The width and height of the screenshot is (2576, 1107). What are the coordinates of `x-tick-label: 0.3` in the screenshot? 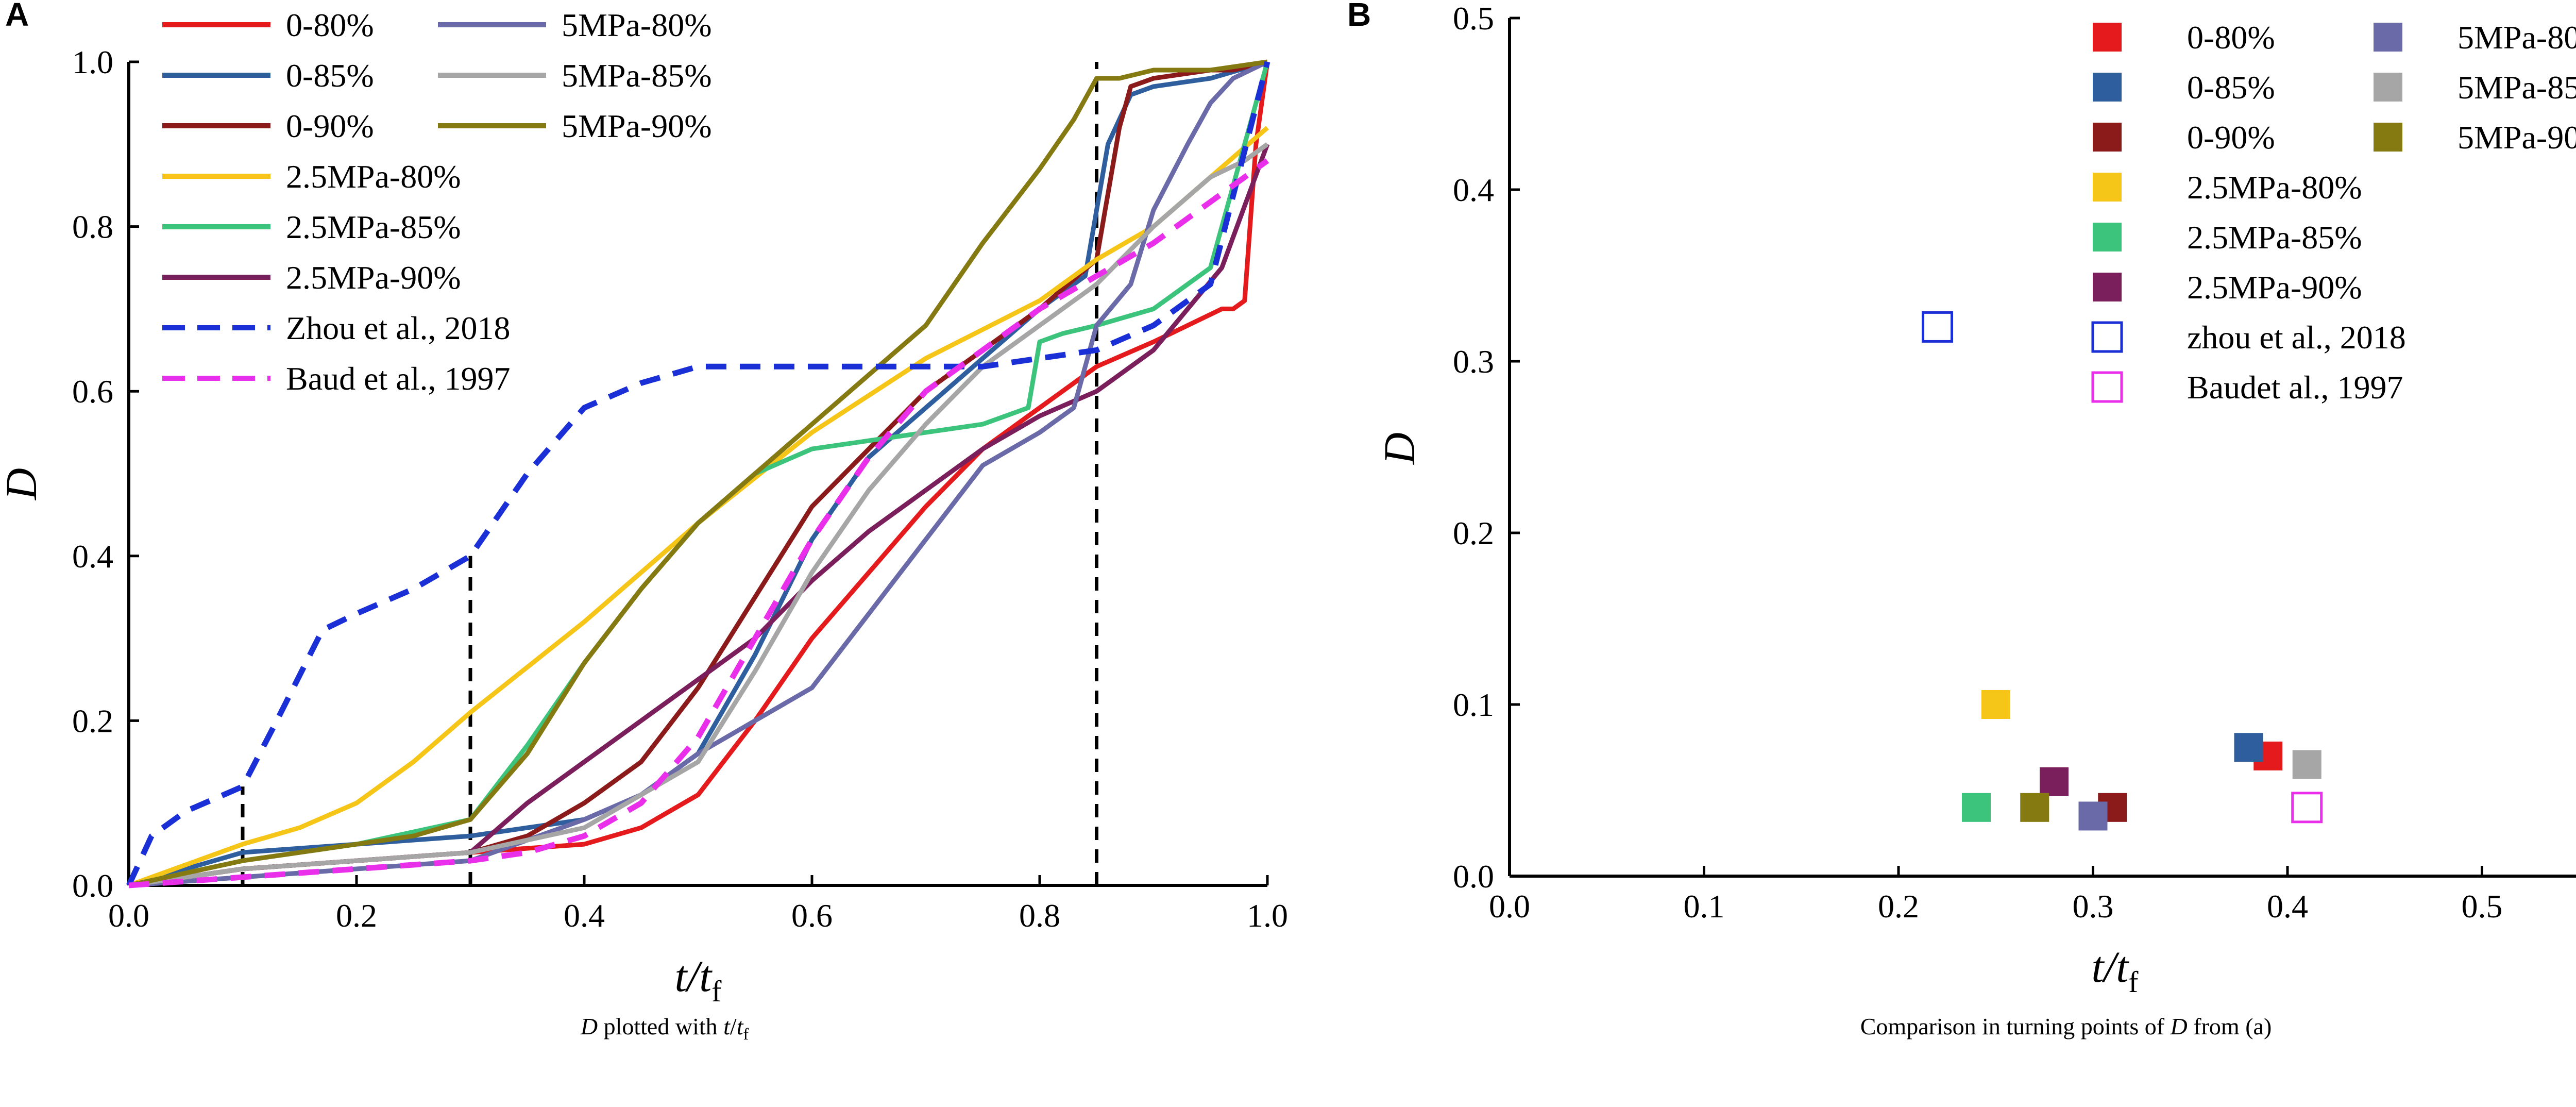 It's located at (2093, 906).